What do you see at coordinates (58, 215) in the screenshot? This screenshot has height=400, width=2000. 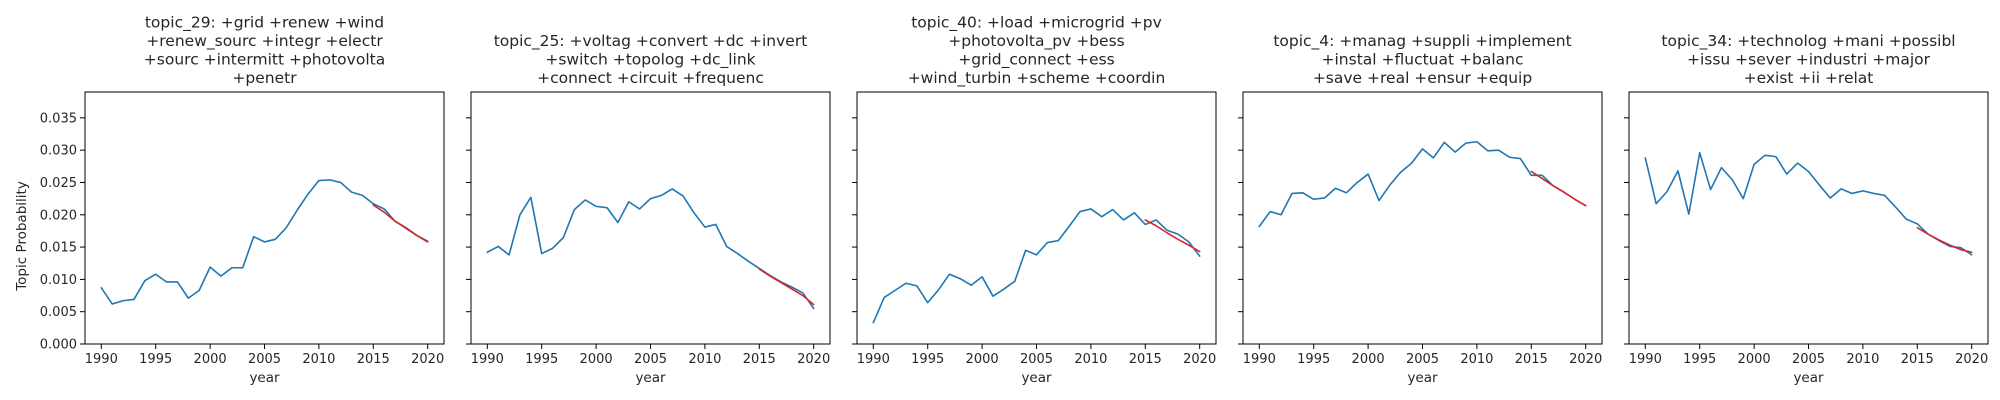 I see `y-tick-label: 0.020` at bounding box center [58, 215].